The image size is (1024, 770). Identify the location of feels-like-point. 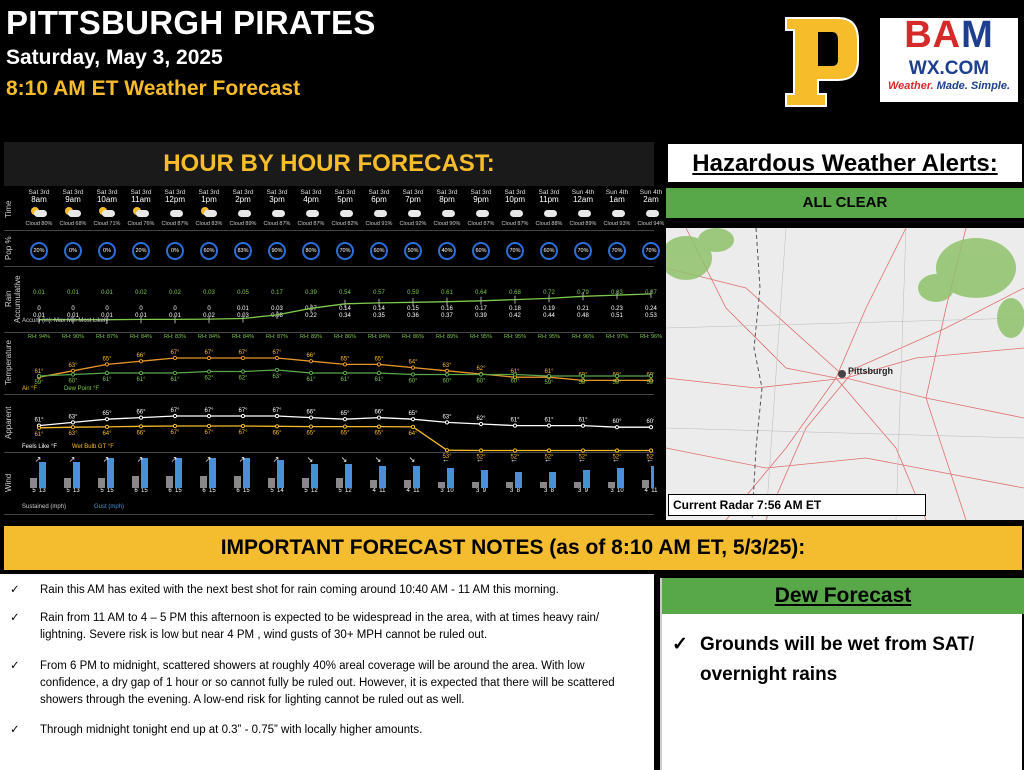
(651, 427).